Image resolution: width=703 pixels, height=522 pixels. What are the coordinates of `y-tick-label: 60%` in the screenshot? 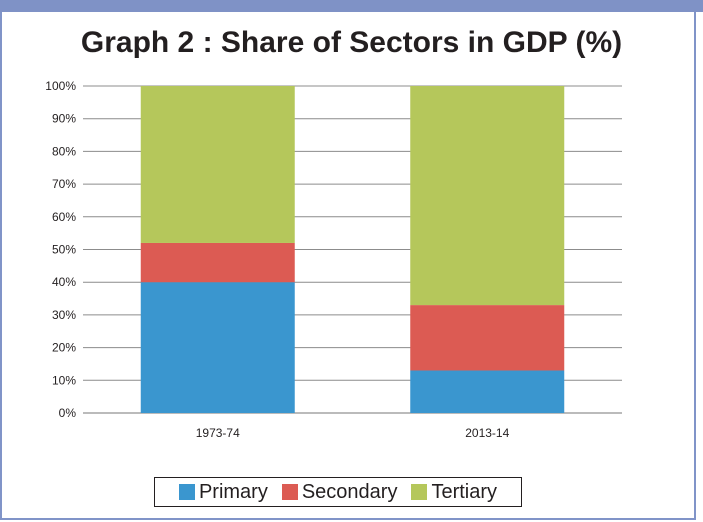 It's located at (64, 217).